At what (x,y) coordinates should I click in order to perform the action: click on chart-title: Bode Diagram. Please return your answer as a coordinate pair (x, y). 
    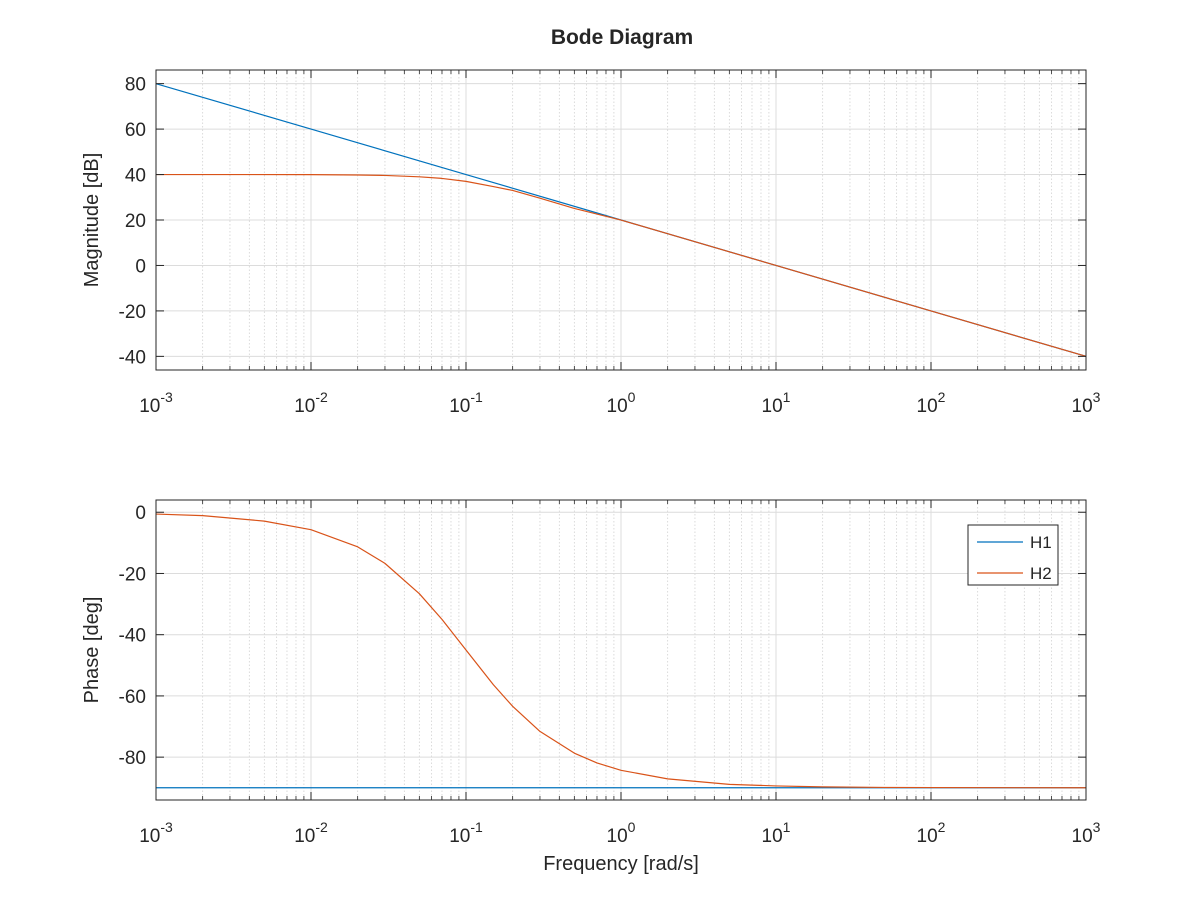
    Looking at the image, I should click on (622, 37).